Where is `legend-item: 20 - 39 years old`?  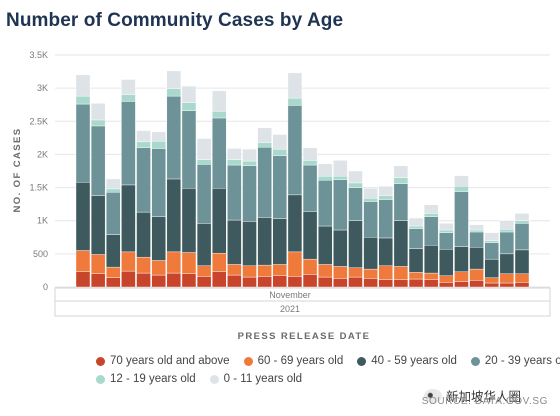
legend-item: 20 - 39 years old is located at coordinates (515, 361).